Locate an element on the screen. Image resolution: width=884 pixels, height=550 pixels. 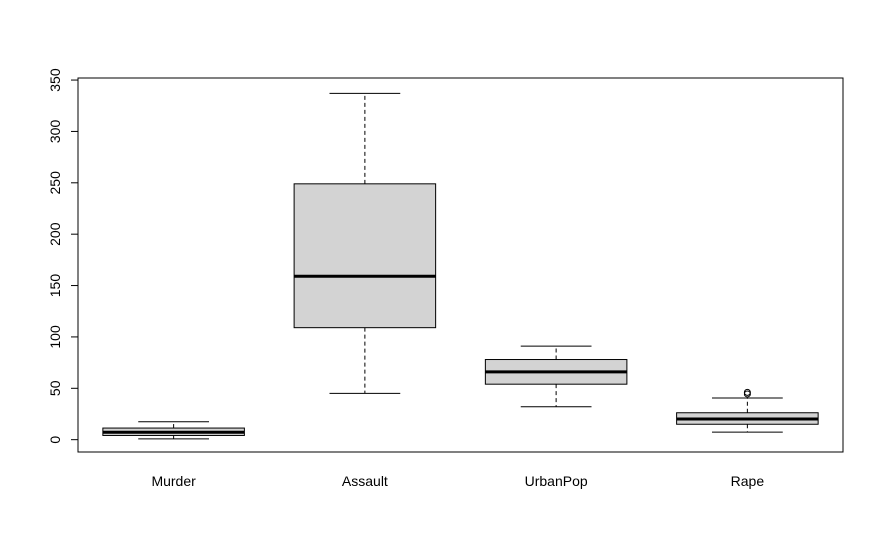
y-tick-label: 0 is located at coordinates (55, 440).